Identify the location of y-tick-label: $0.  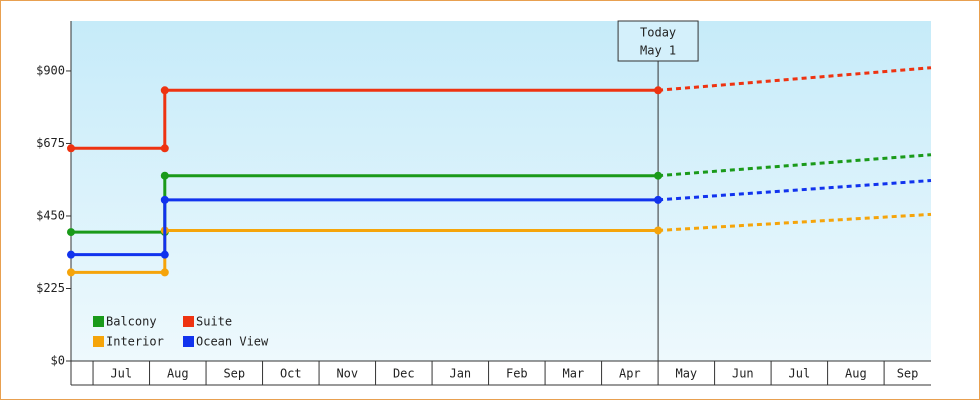
(58, 361).